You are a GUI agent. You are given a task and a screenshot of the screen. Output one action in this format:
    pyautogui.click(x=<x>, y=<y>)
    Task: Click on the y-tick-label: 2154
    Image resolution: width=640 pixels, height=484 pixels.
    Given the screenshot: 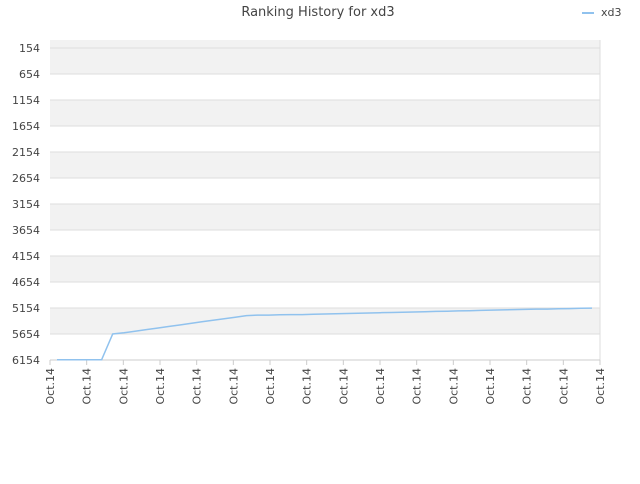 What is the action you would take?
    pyautogui.click(x=26, y=152)
    